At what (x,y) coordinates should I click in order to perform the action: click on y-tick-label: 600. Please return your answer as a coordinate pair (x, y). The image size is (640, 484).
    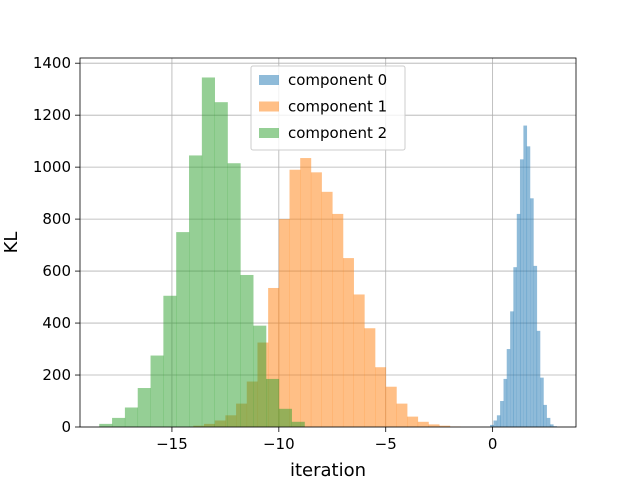
    Looking at the image, I should click on (56, 271).